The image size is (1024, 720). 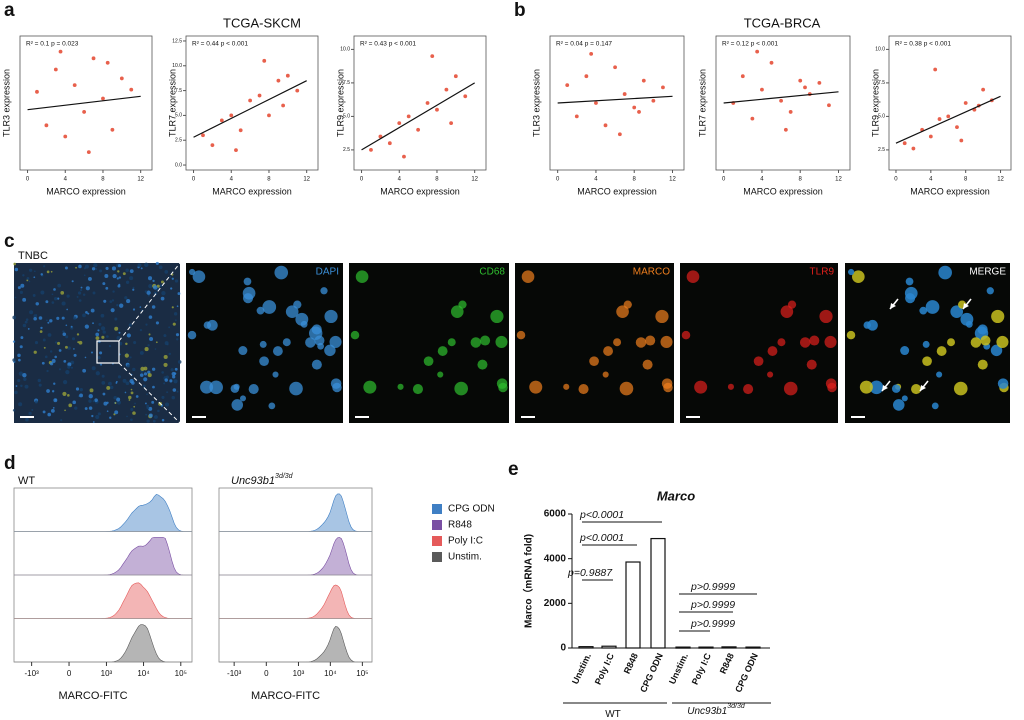 What do you see at coordinates (881, 117) in the screenshot?
I see `y-tick-label: 5.0` at bounding box center [881, 117].